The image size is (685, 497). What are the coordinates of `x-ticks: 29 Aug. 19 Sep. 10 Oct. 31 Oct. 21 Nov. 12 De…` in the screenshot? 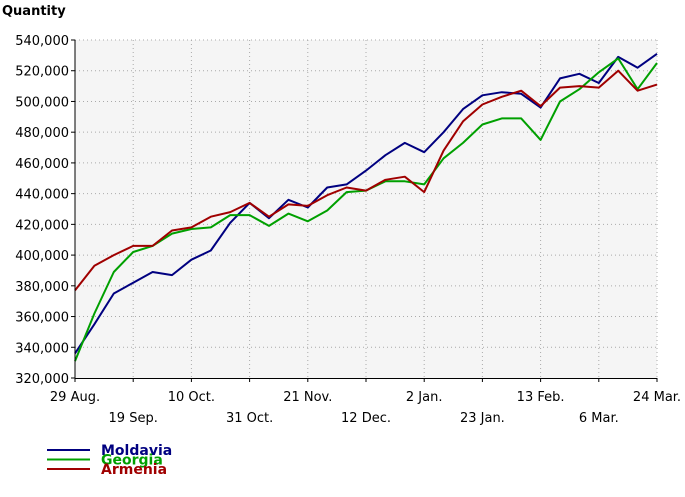 It's located at (365, 402).